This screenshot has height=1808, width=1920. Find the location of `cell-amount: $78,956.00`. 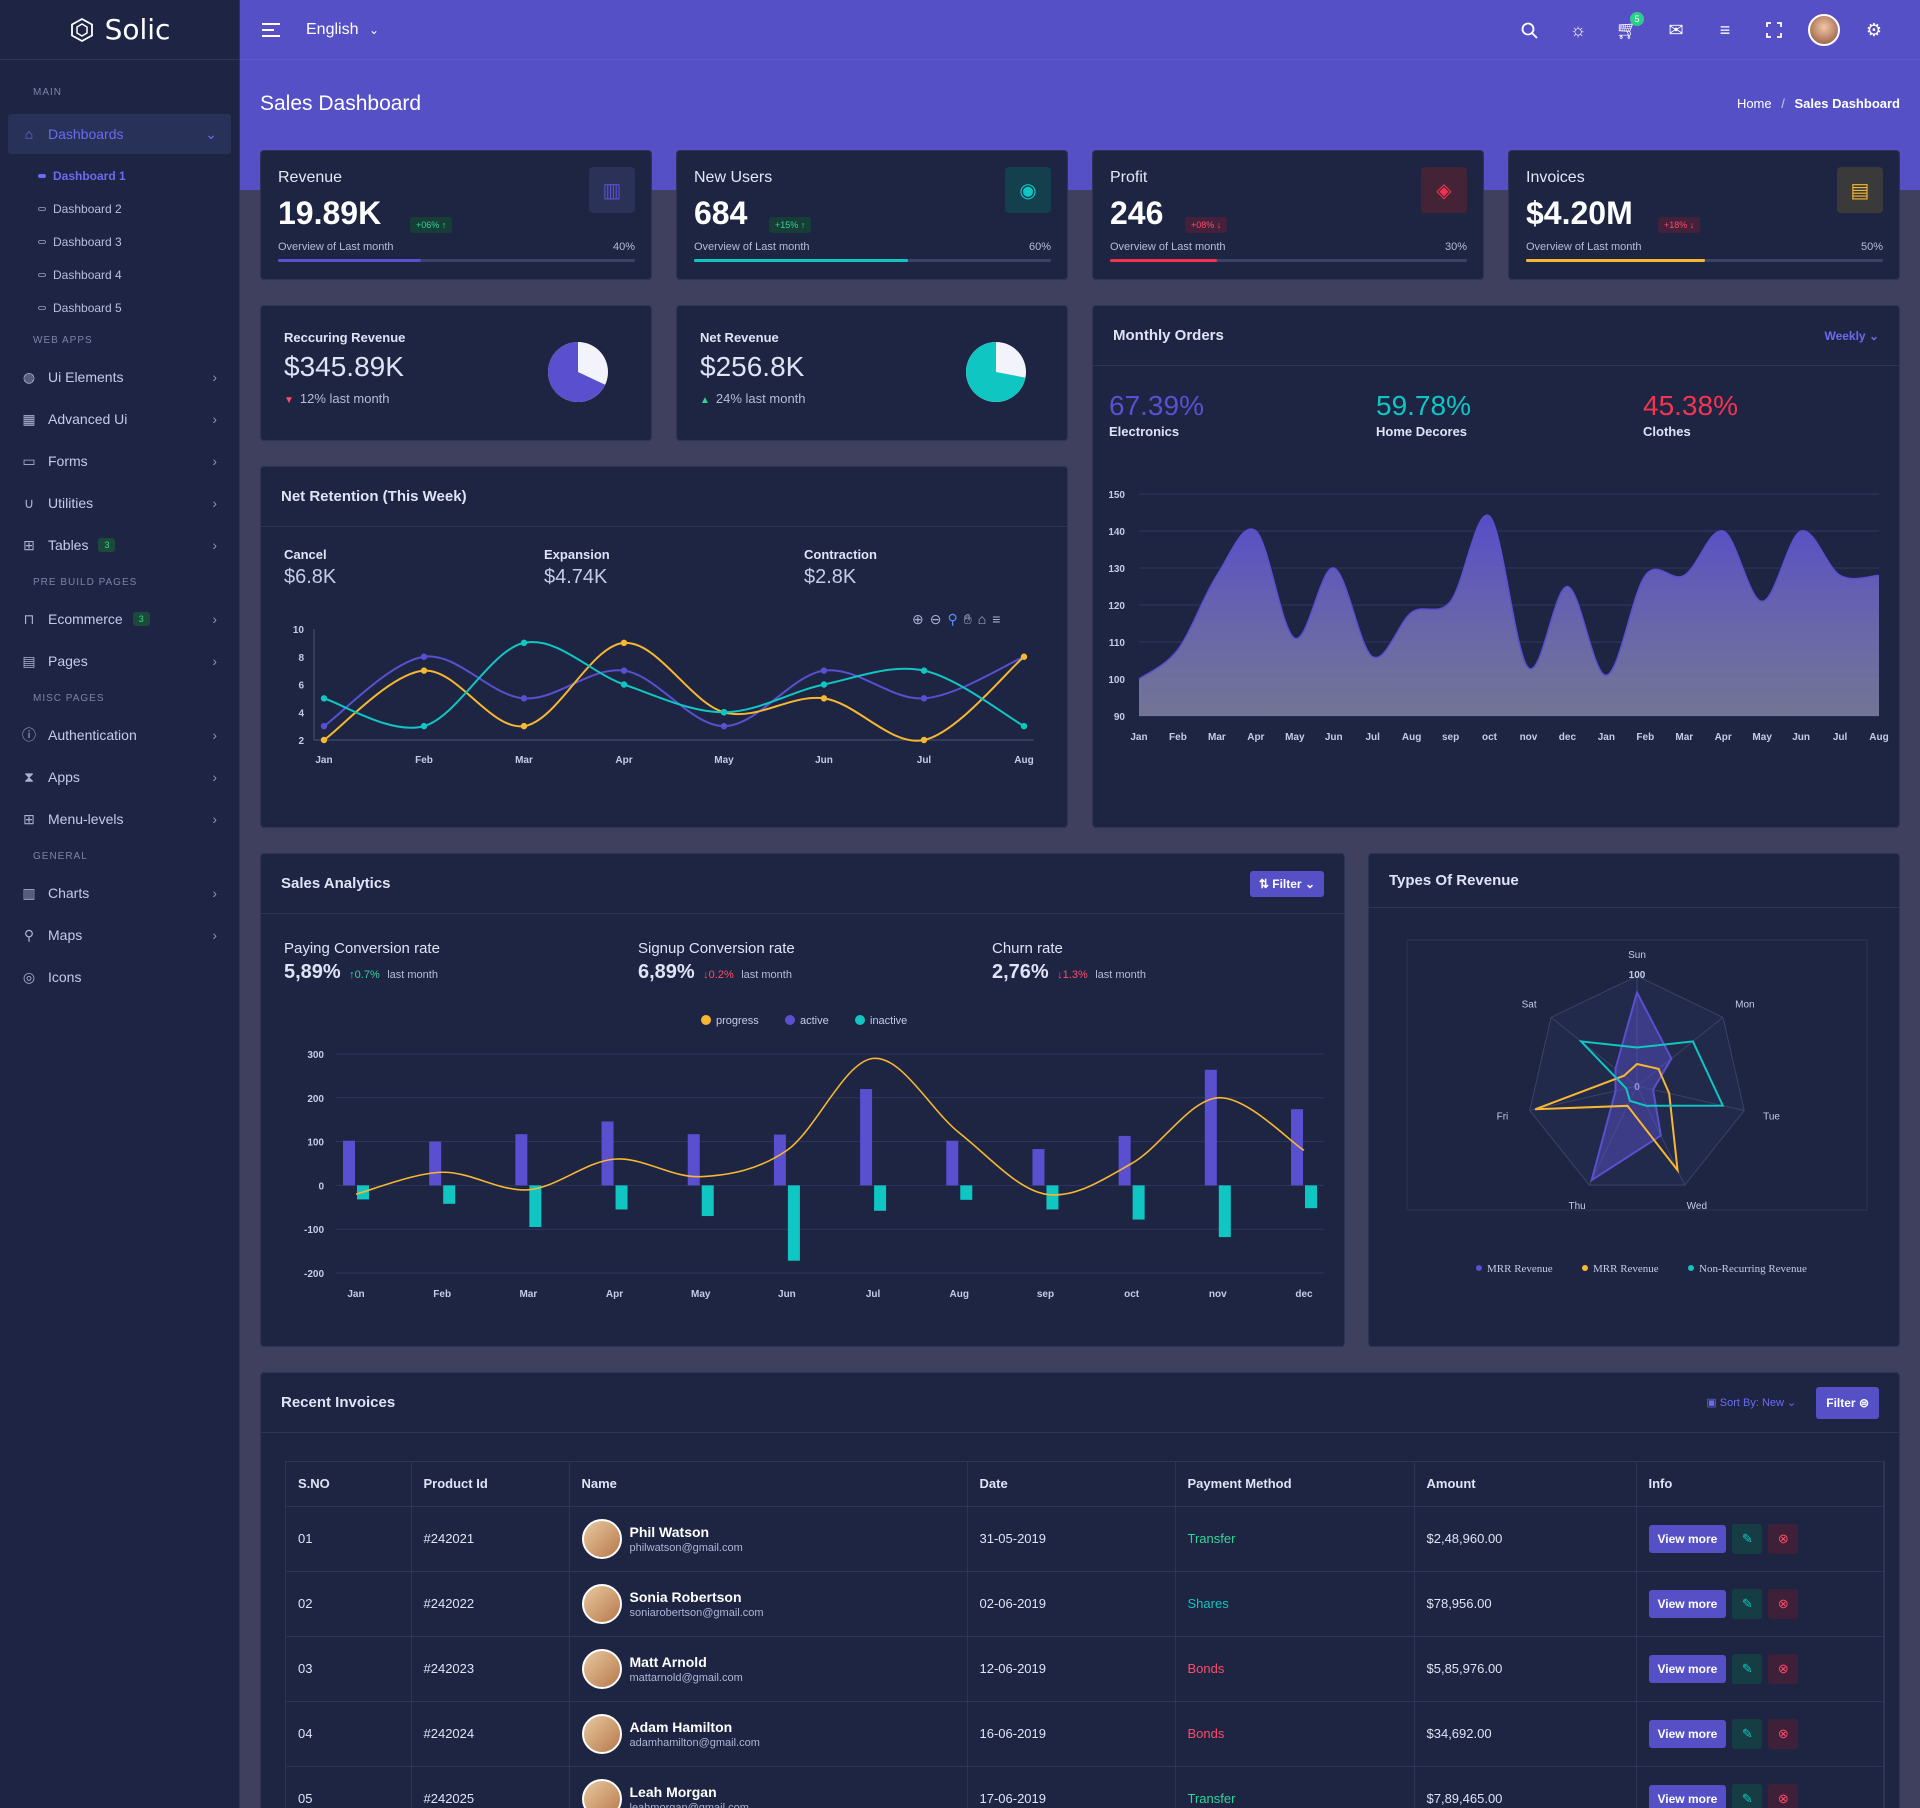

cell-amount: $78,956.00 is located at coordinates (1525, 1604).